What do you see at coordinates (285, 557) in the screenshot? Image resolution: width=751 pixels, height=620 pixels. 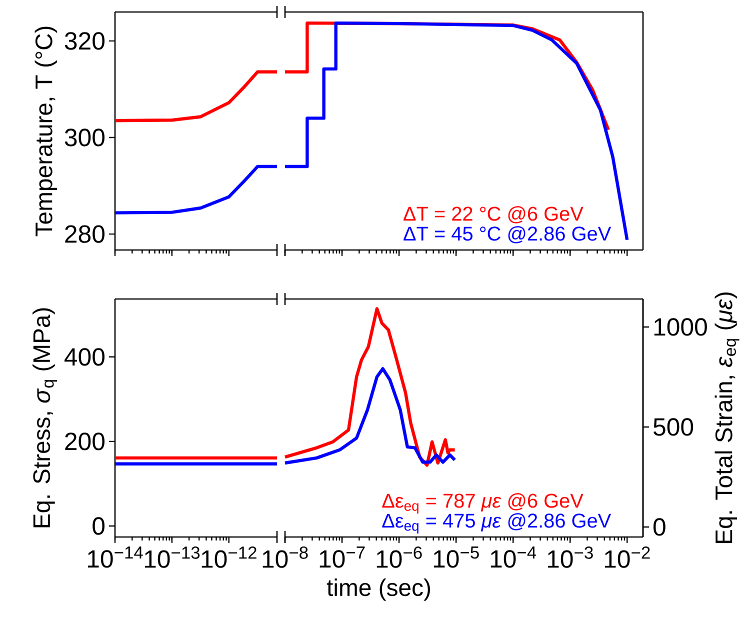 I see `x-tick-label: 10$^{−8}$` at bounding box center [285, 557].